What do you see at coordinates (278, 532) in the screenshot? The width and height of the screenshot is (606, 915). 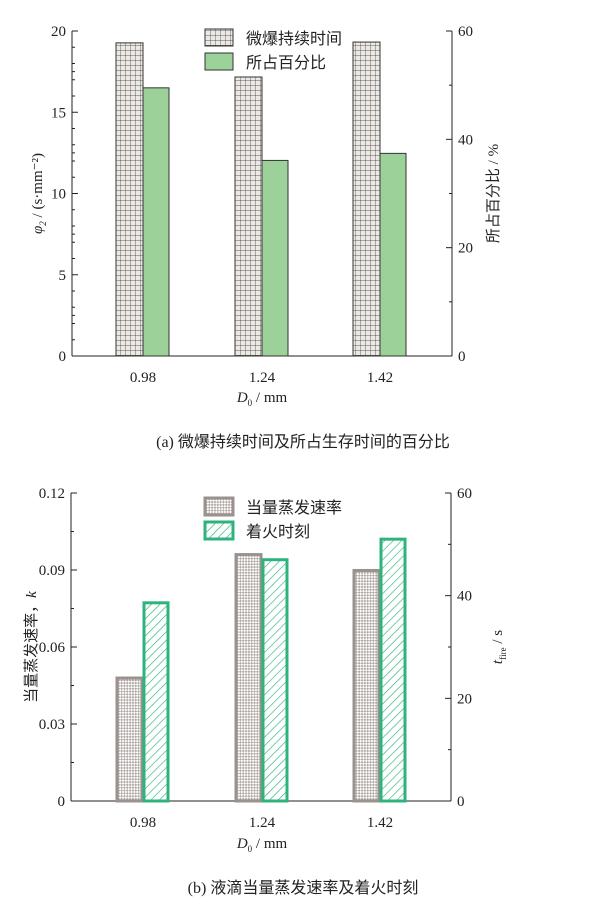 I see `legend-label: 着火时刻` at bounding box center [278, 532].